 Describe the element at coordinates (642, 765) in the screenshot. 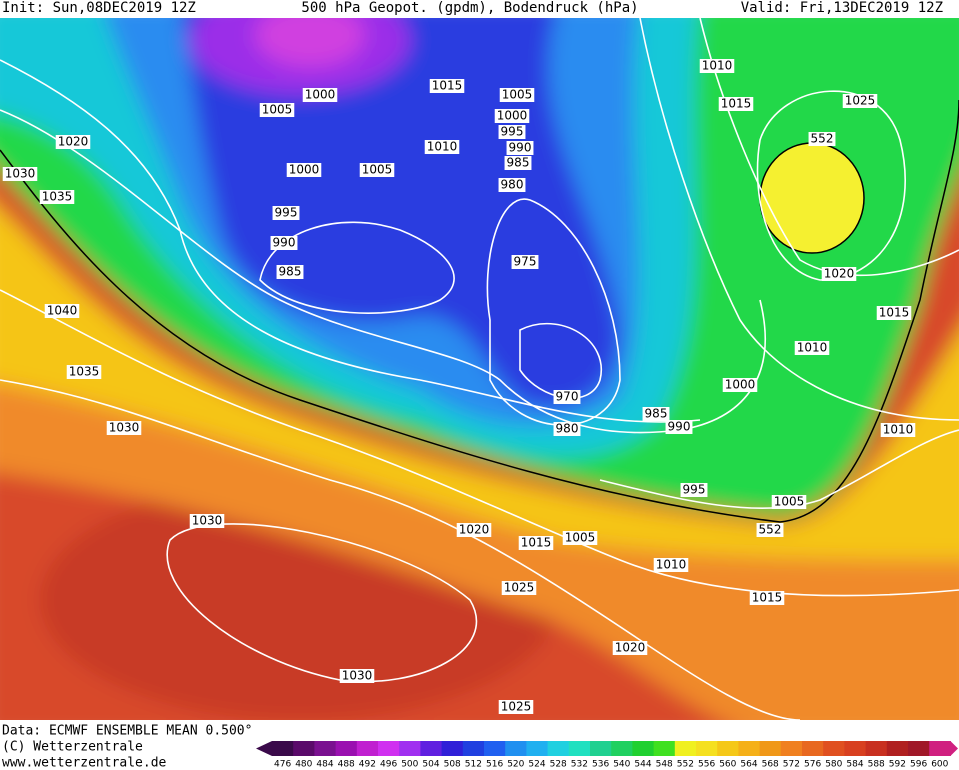

I see `colorbar-label: 544` at that location.